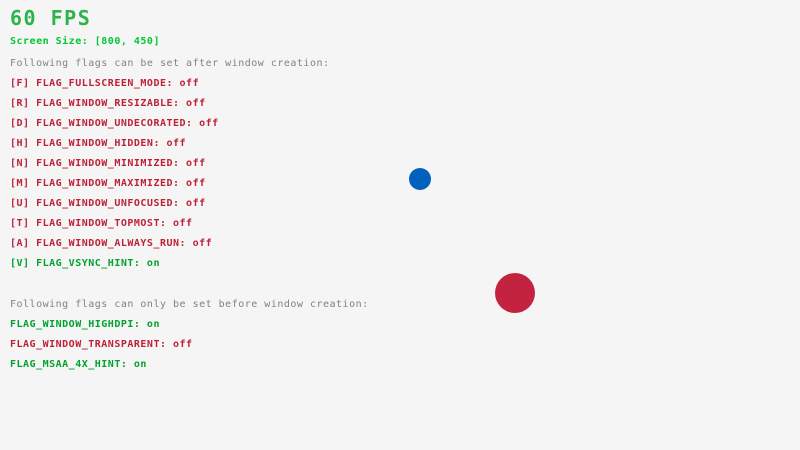  Describe the element at coordinates (85, 263) in the screenshot. I see `flag-row-vsync-hint: [V] FLAG_VSYNC_HINT: on` at that location.